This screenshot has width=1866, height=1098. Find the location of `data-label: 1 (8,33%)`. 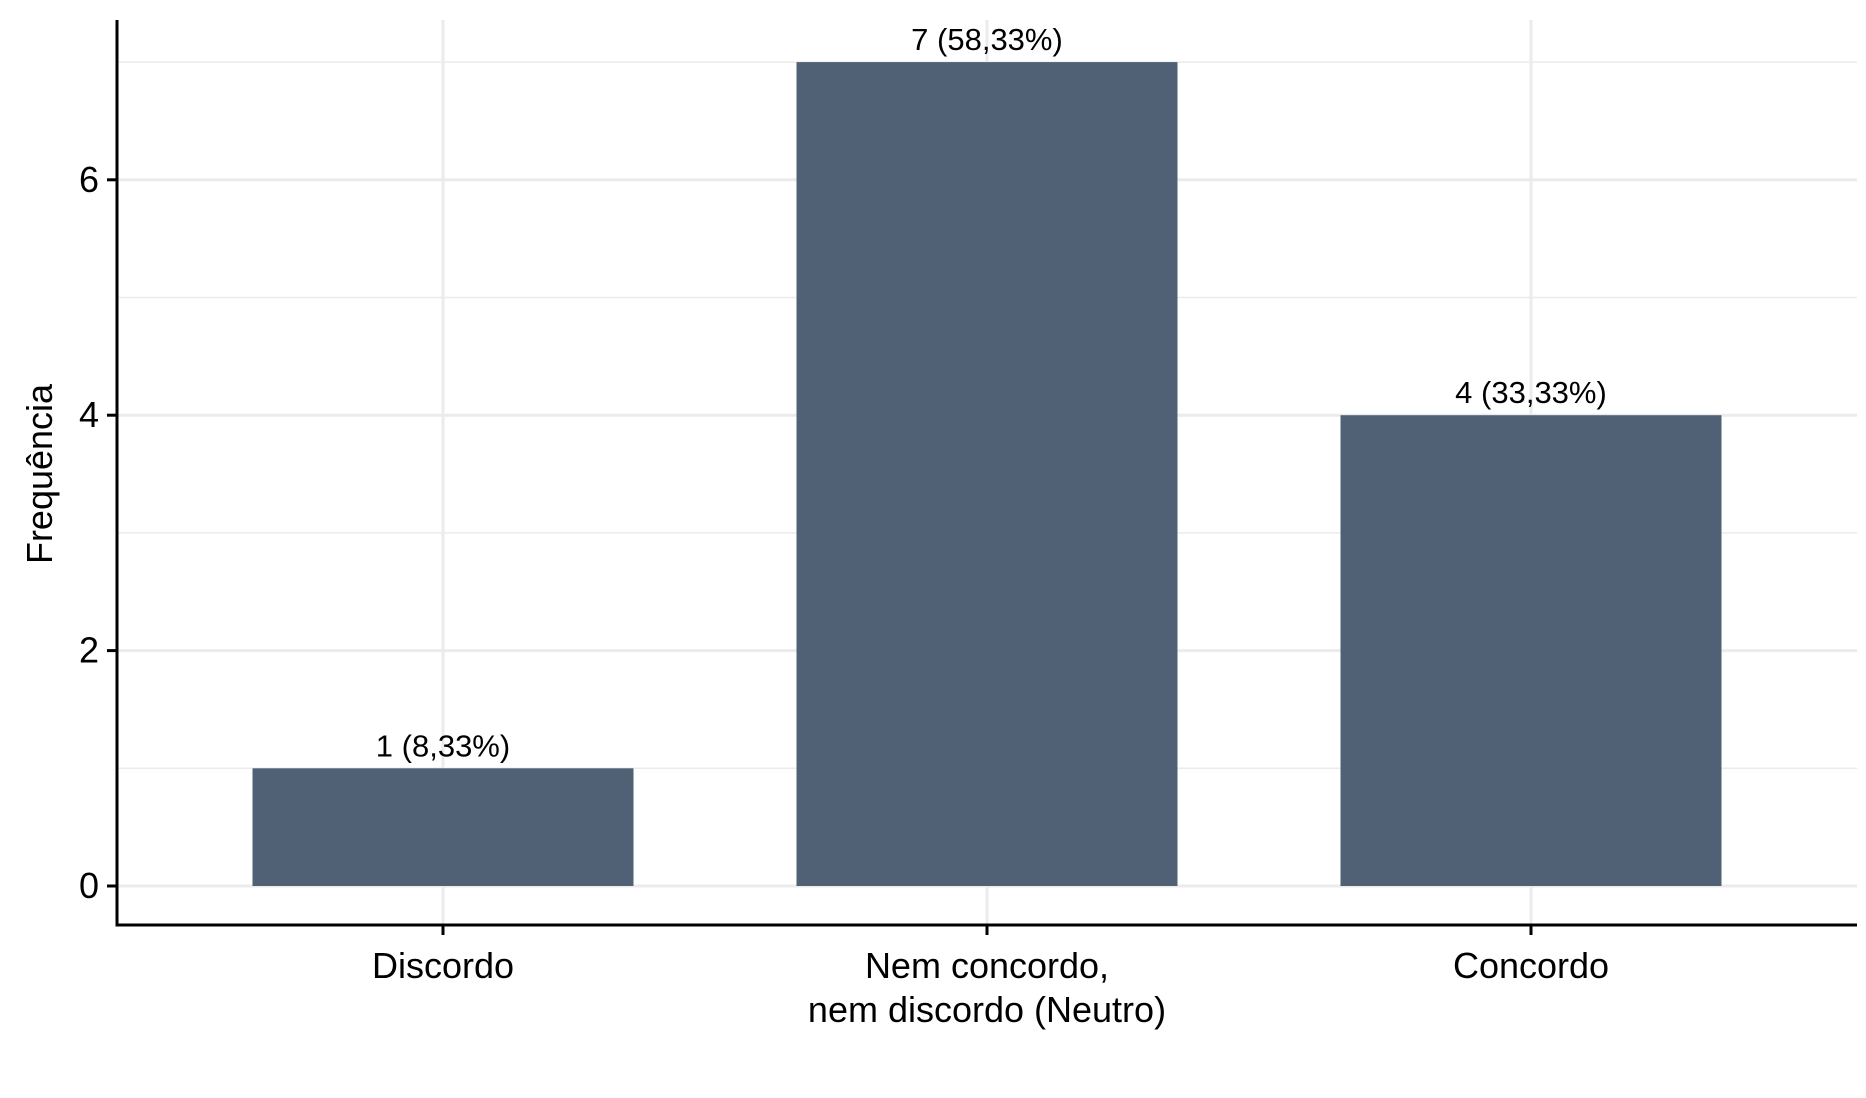

data-label: 1 (8,33%) is located at coordinates (443, 745).